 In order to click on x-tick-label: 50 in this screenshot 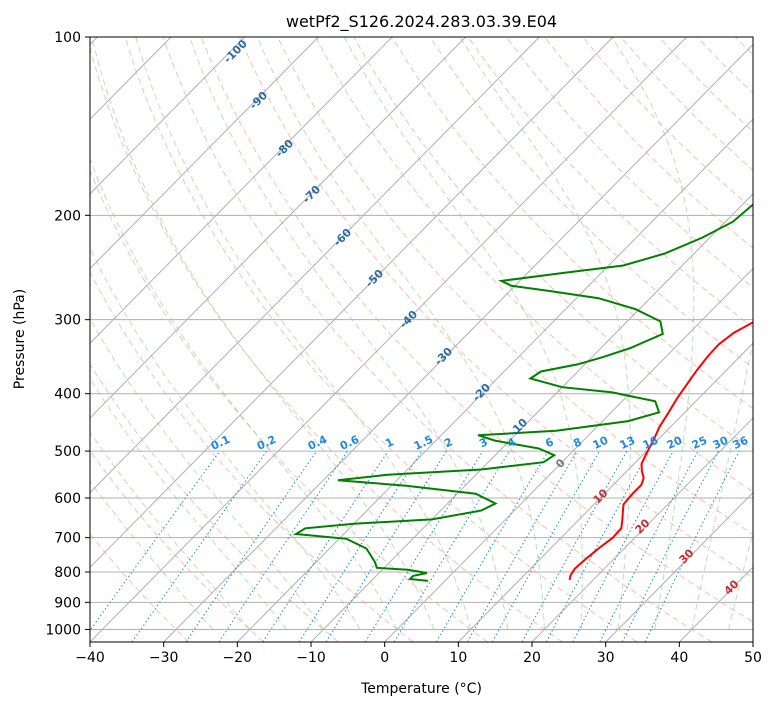, I will do `click(753, 658)`.